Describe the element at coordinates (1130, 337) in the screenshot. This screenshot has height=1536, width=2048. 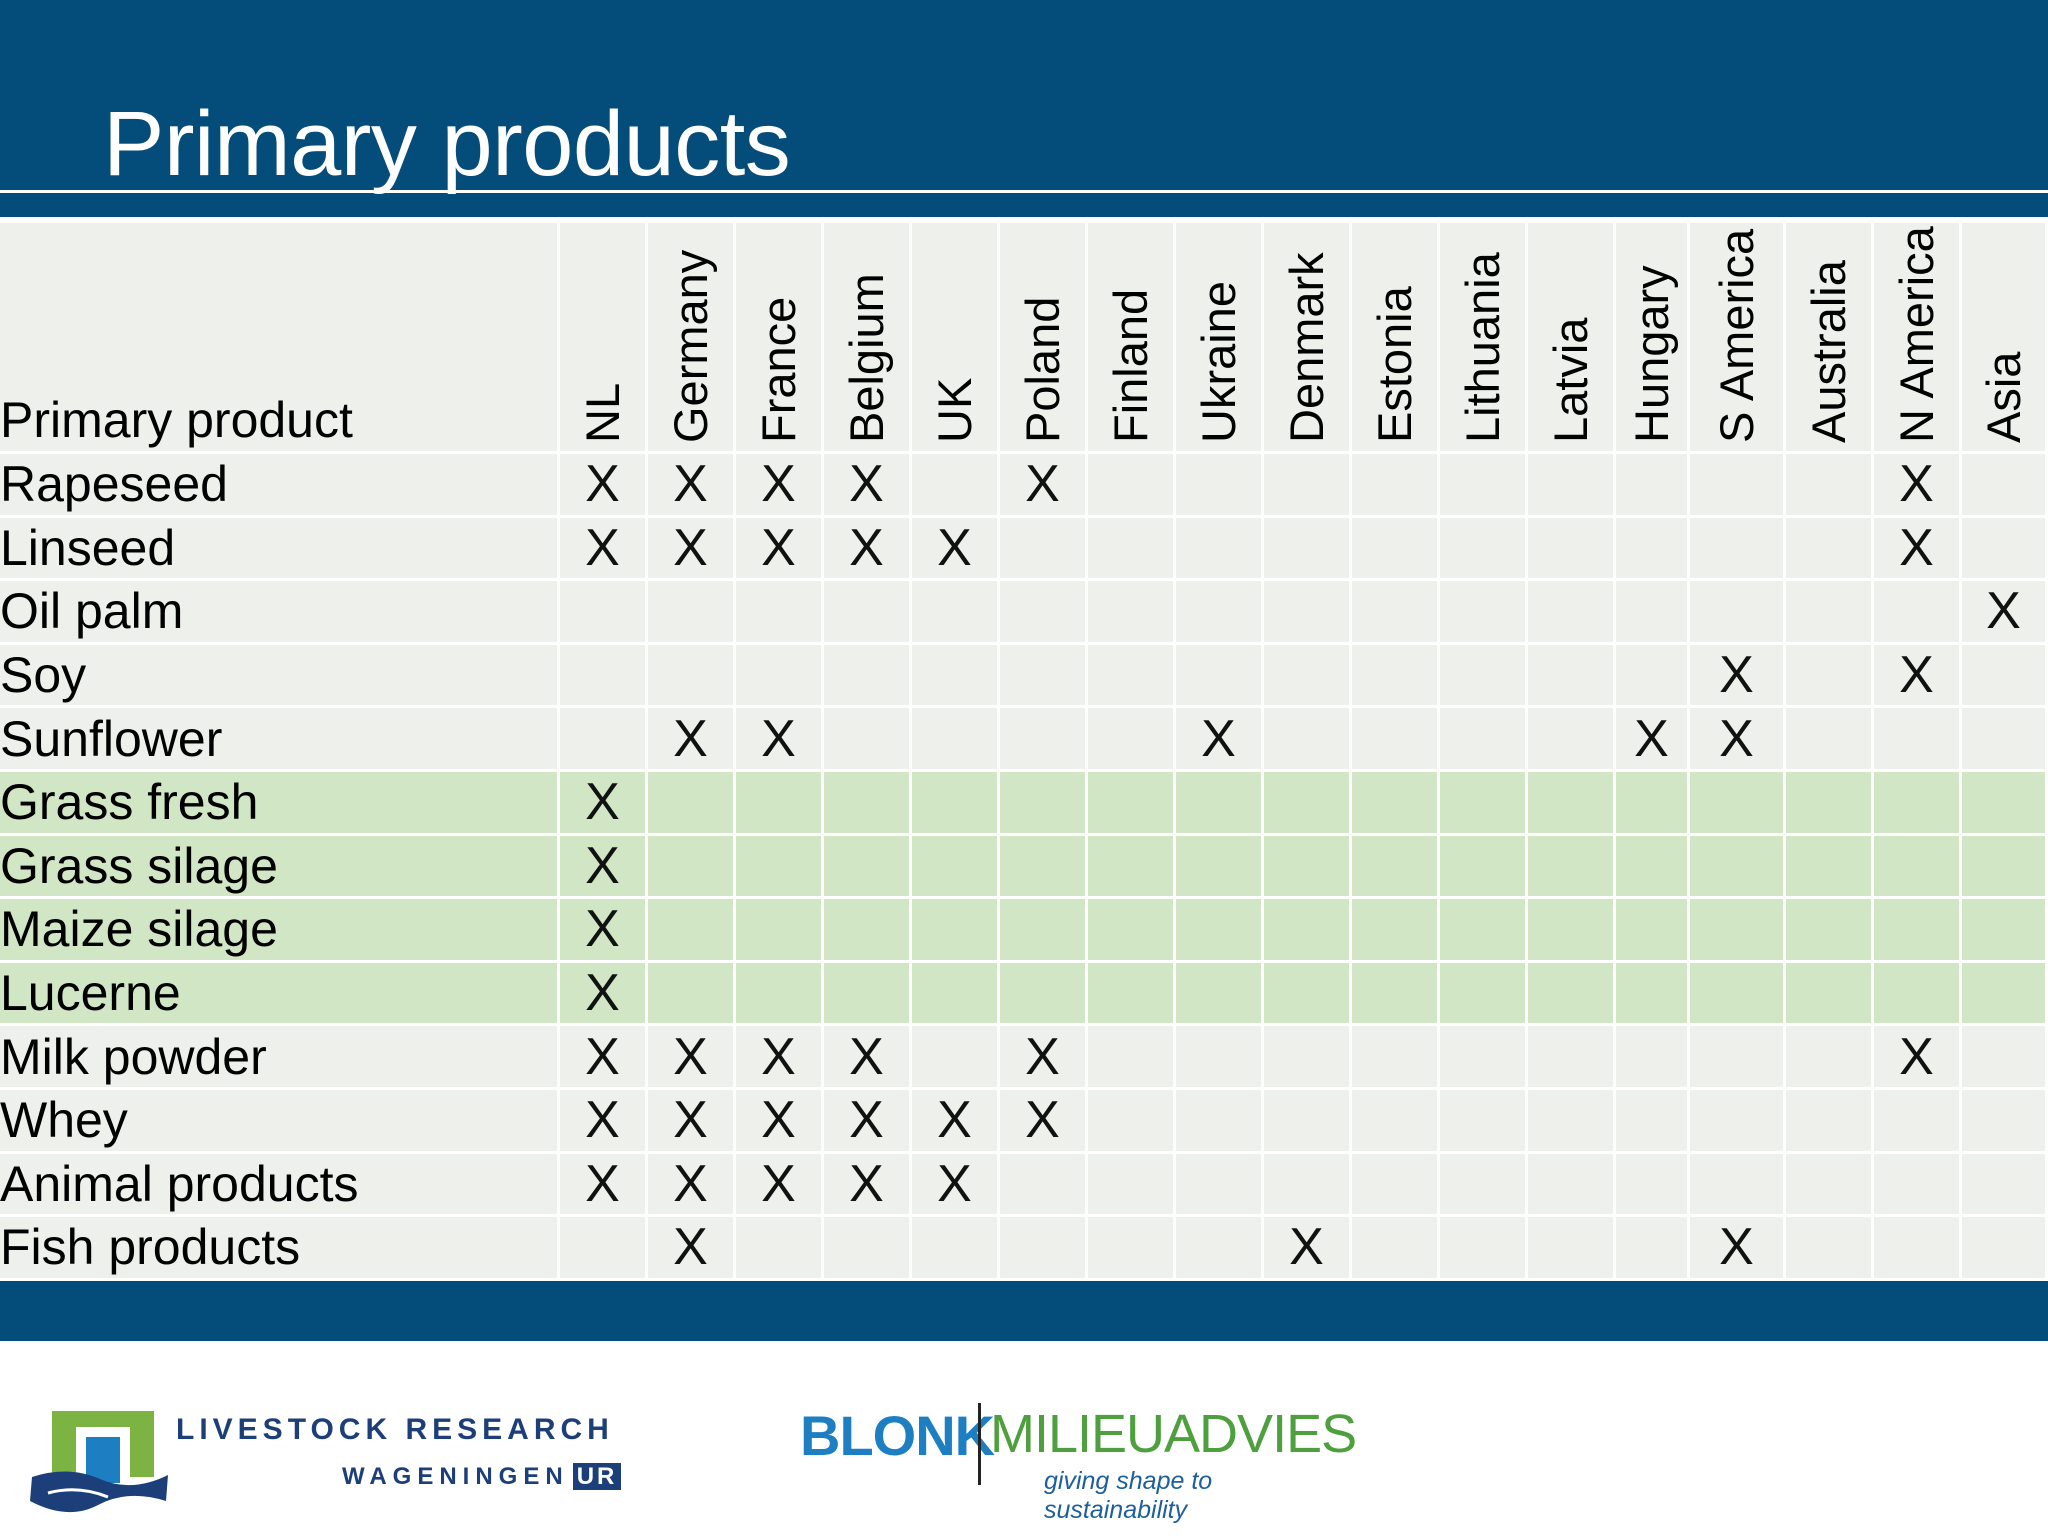
I see `column-header-cell: Finland` at that location.